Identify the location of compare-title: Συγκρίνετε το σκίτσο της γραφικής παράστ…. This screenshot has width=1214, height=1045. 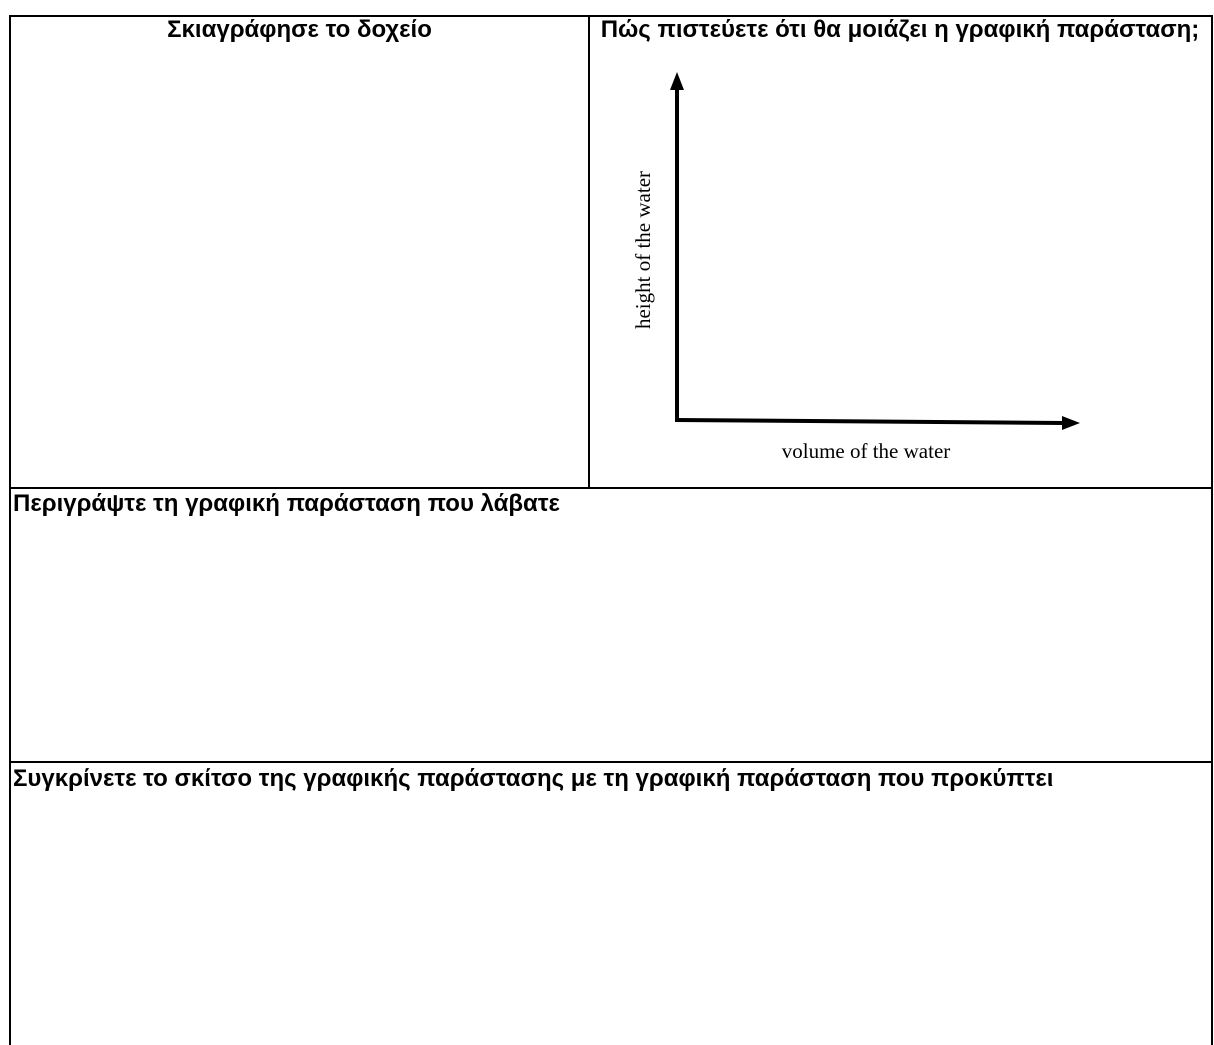
(533, 778).